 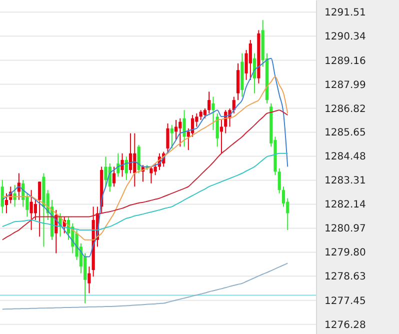 I want to click on y-tick-label: 1276.28, so click(x=345, y=325).